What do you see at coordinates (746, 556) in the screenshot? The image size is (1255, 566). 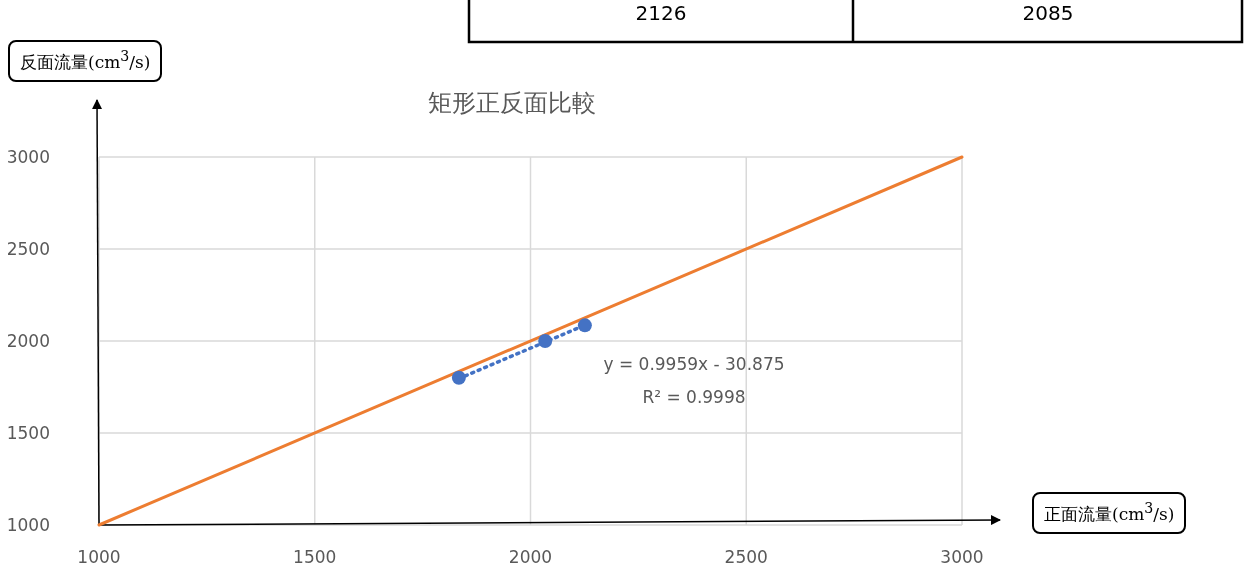 I see `x-tick-label: 2500` at bounding box center [746, 556].